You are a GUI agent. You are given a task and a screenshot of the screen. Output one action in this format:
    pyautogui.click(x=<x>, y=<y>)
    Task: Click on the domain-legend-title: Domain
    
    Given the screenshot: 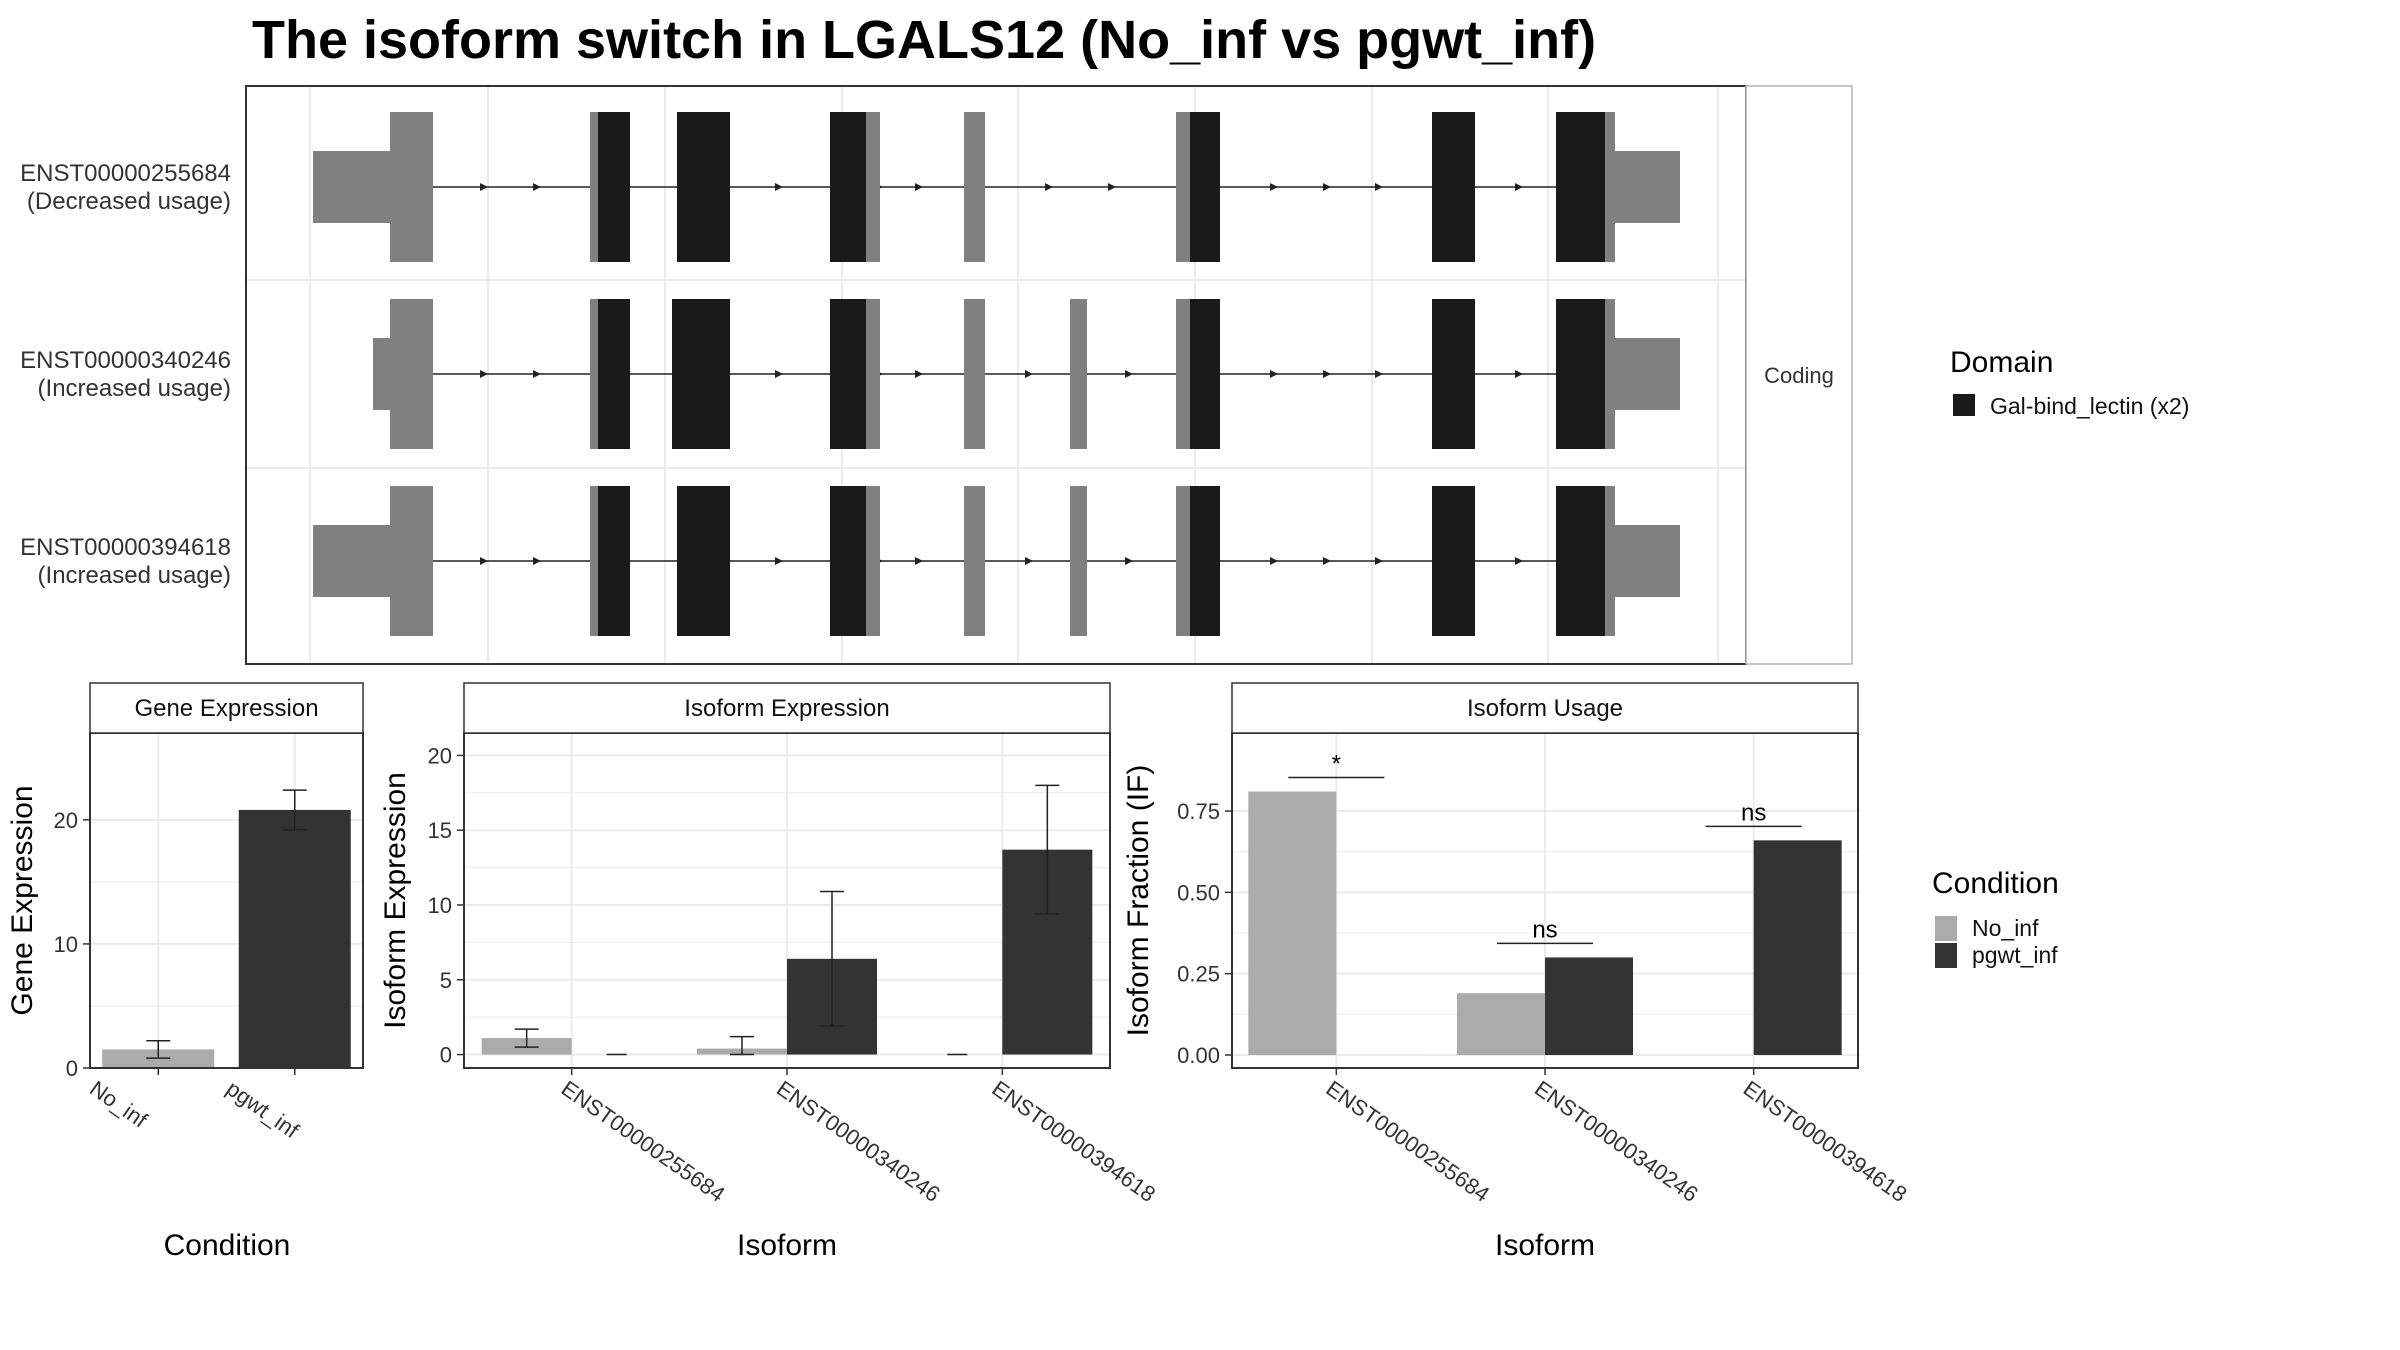 What is the action you would take?
    pyautogui.click(x=2001, y=362)
    